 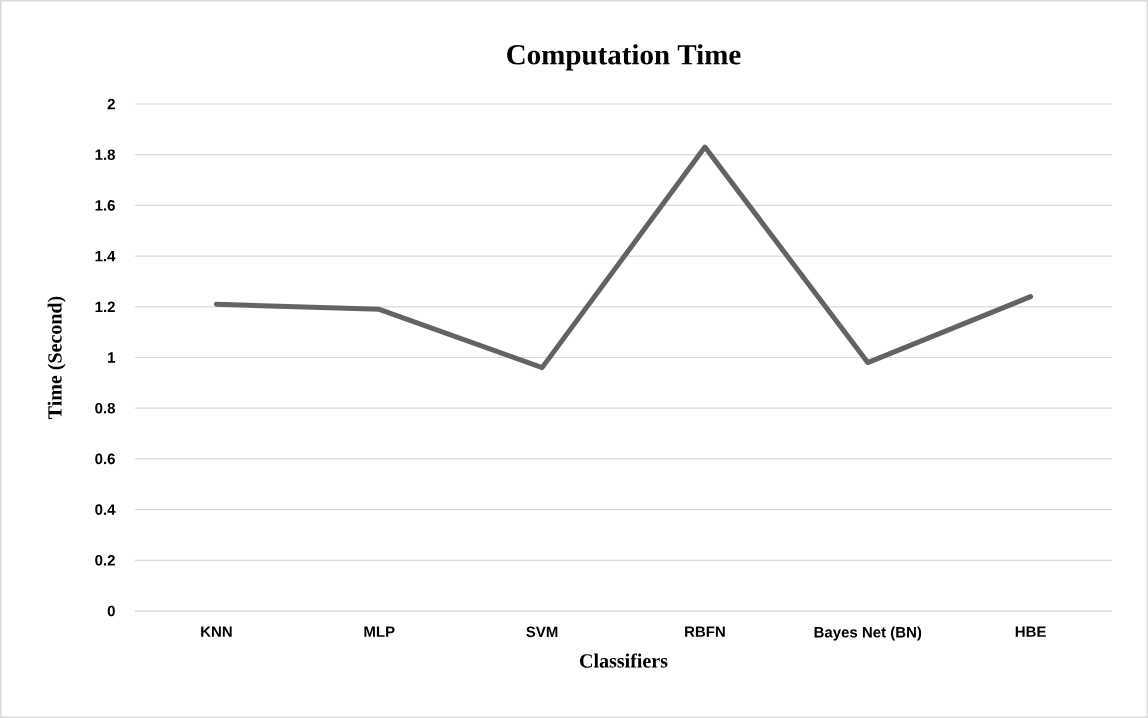 What do you see at coordinates (1030, 631) in the screenshot?
I see `x-tick-label: HBE` at bounding box center [1030, 631].